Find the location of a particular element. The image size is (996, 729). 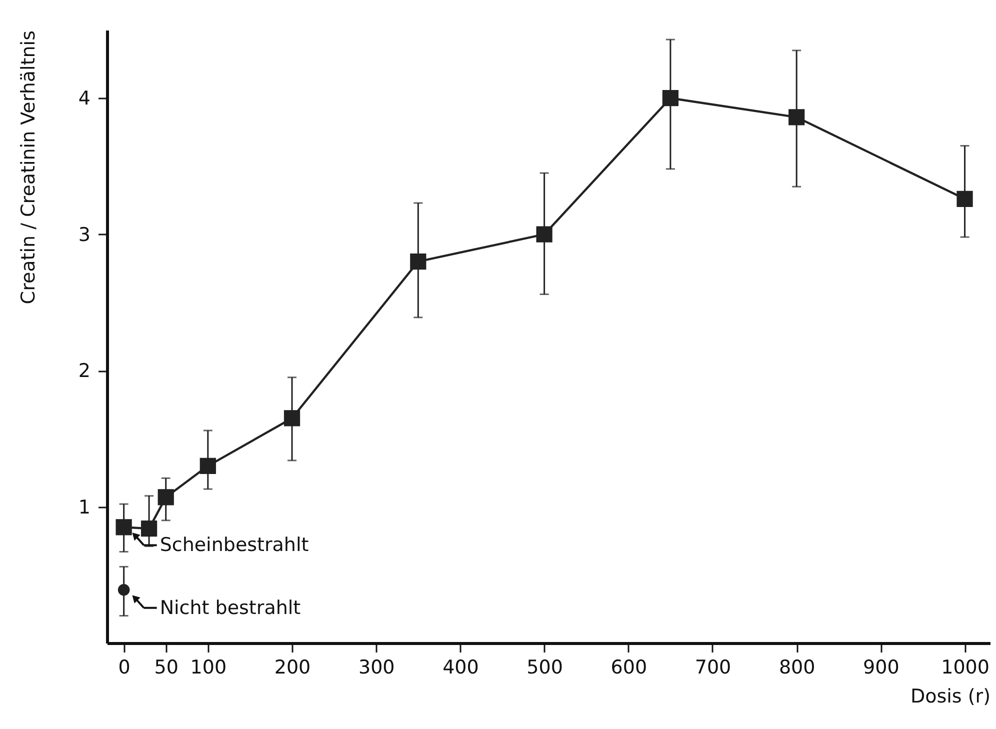

y-tick-label: 3 is located at coordinates (84, 235).